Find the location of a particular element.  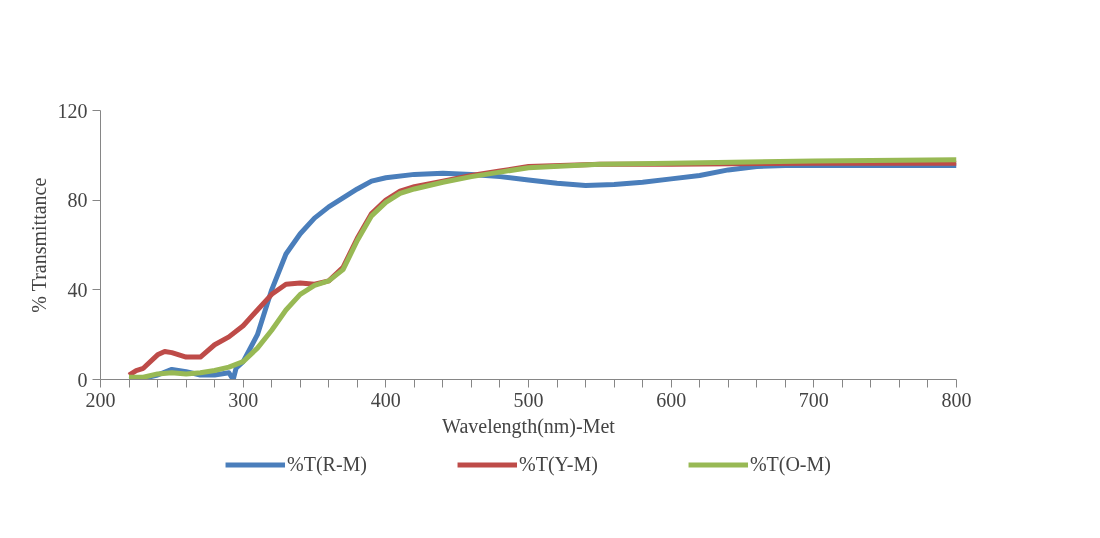

x-tick-label: 800 is located at coordinates (956, 399).